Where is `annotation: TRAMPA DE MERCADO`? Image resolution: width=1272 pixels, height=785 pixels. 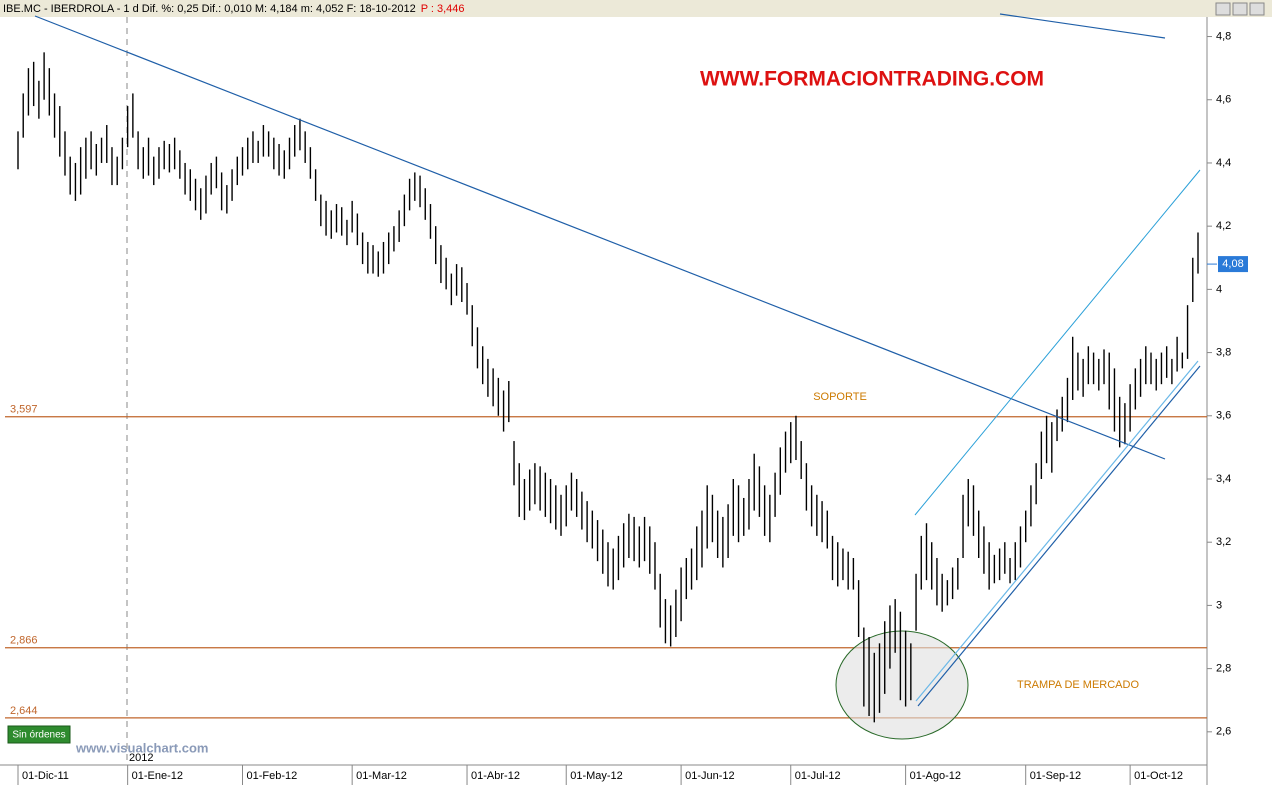
annotation: TRAMPA DE MERCADO is located at coordinates (1078, 685).